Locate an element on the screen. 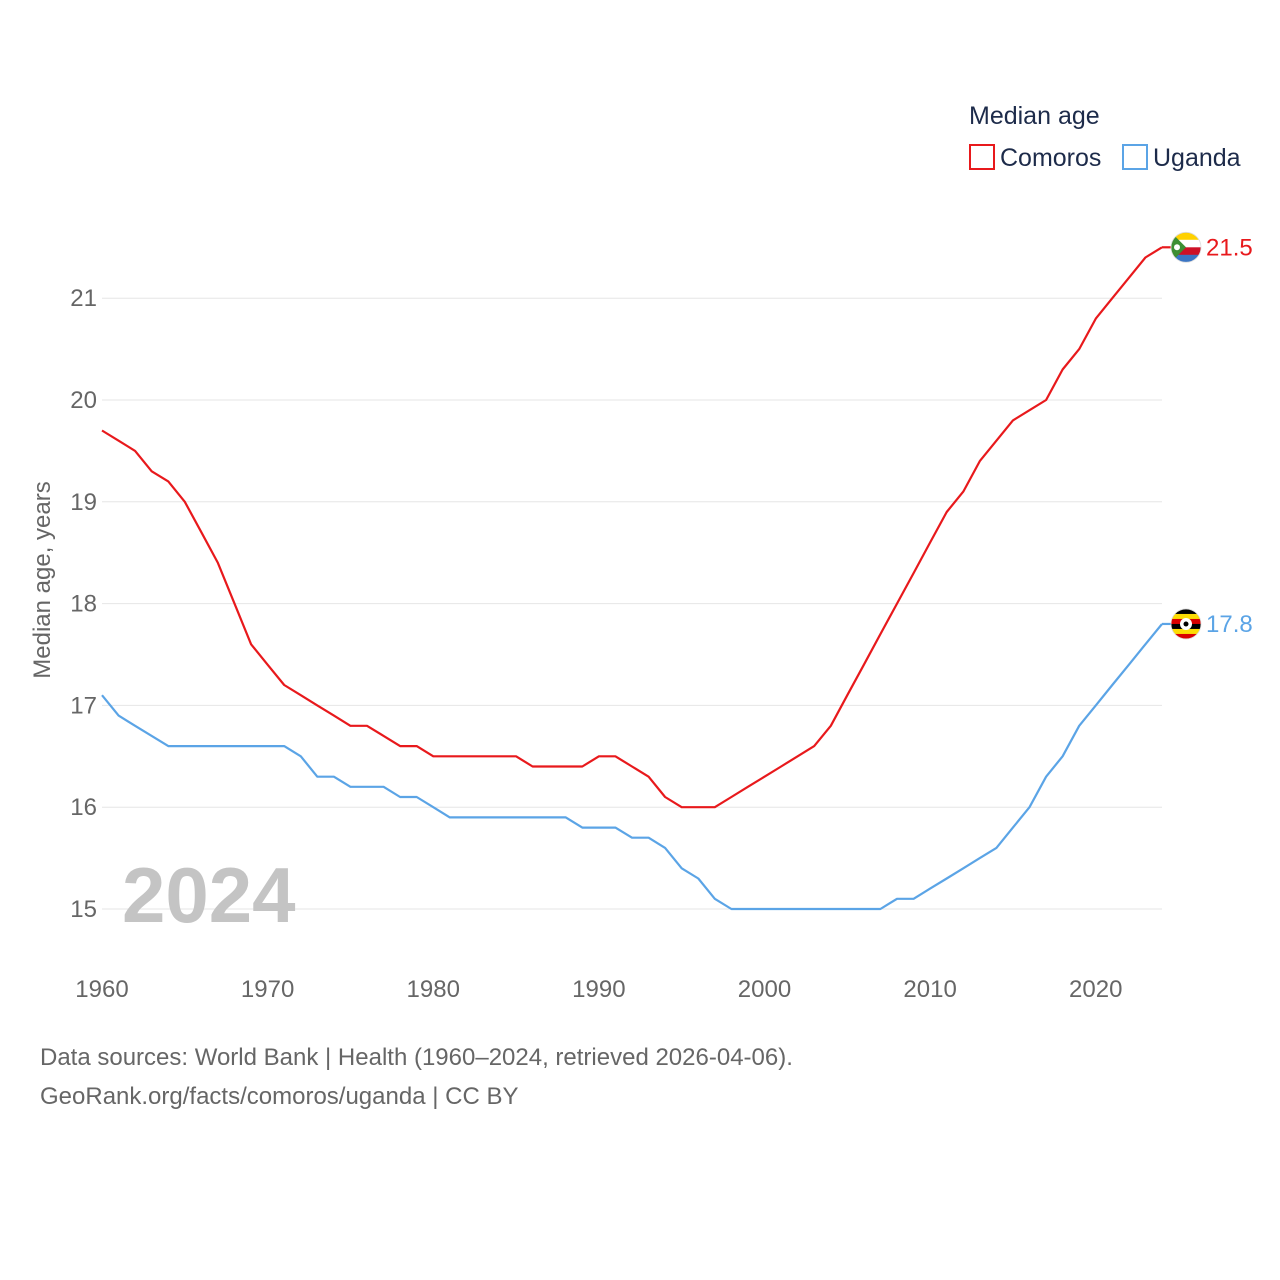 The width and height of the screenshot is (1280, 1280). y-axis-ticks: 15 16 17 18 19 20 21 is located at coordinates (83, 604).